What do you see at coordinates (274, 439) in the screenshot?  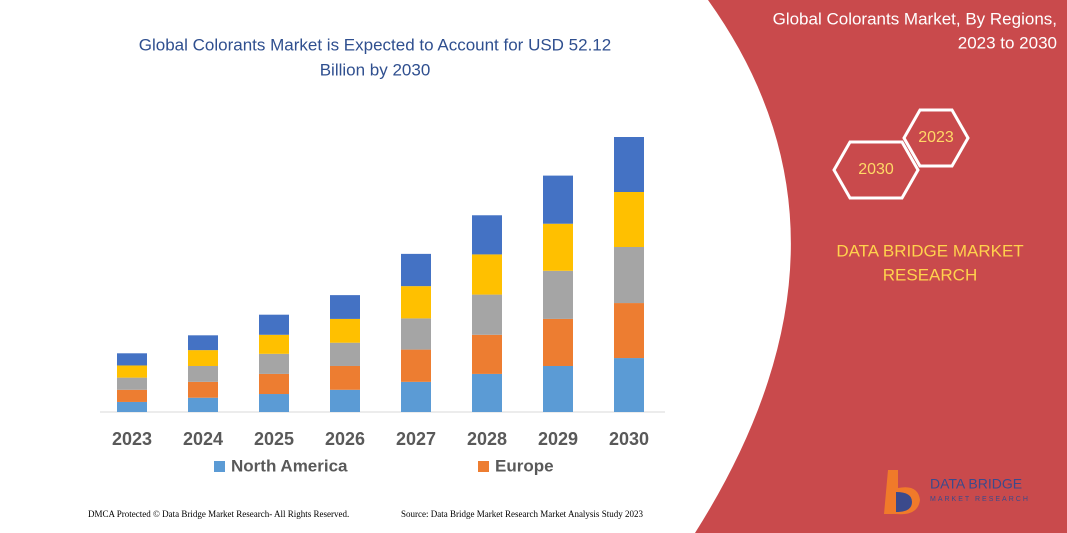 I see `x-tick-label: 2025` at bounding box center [274, 439].